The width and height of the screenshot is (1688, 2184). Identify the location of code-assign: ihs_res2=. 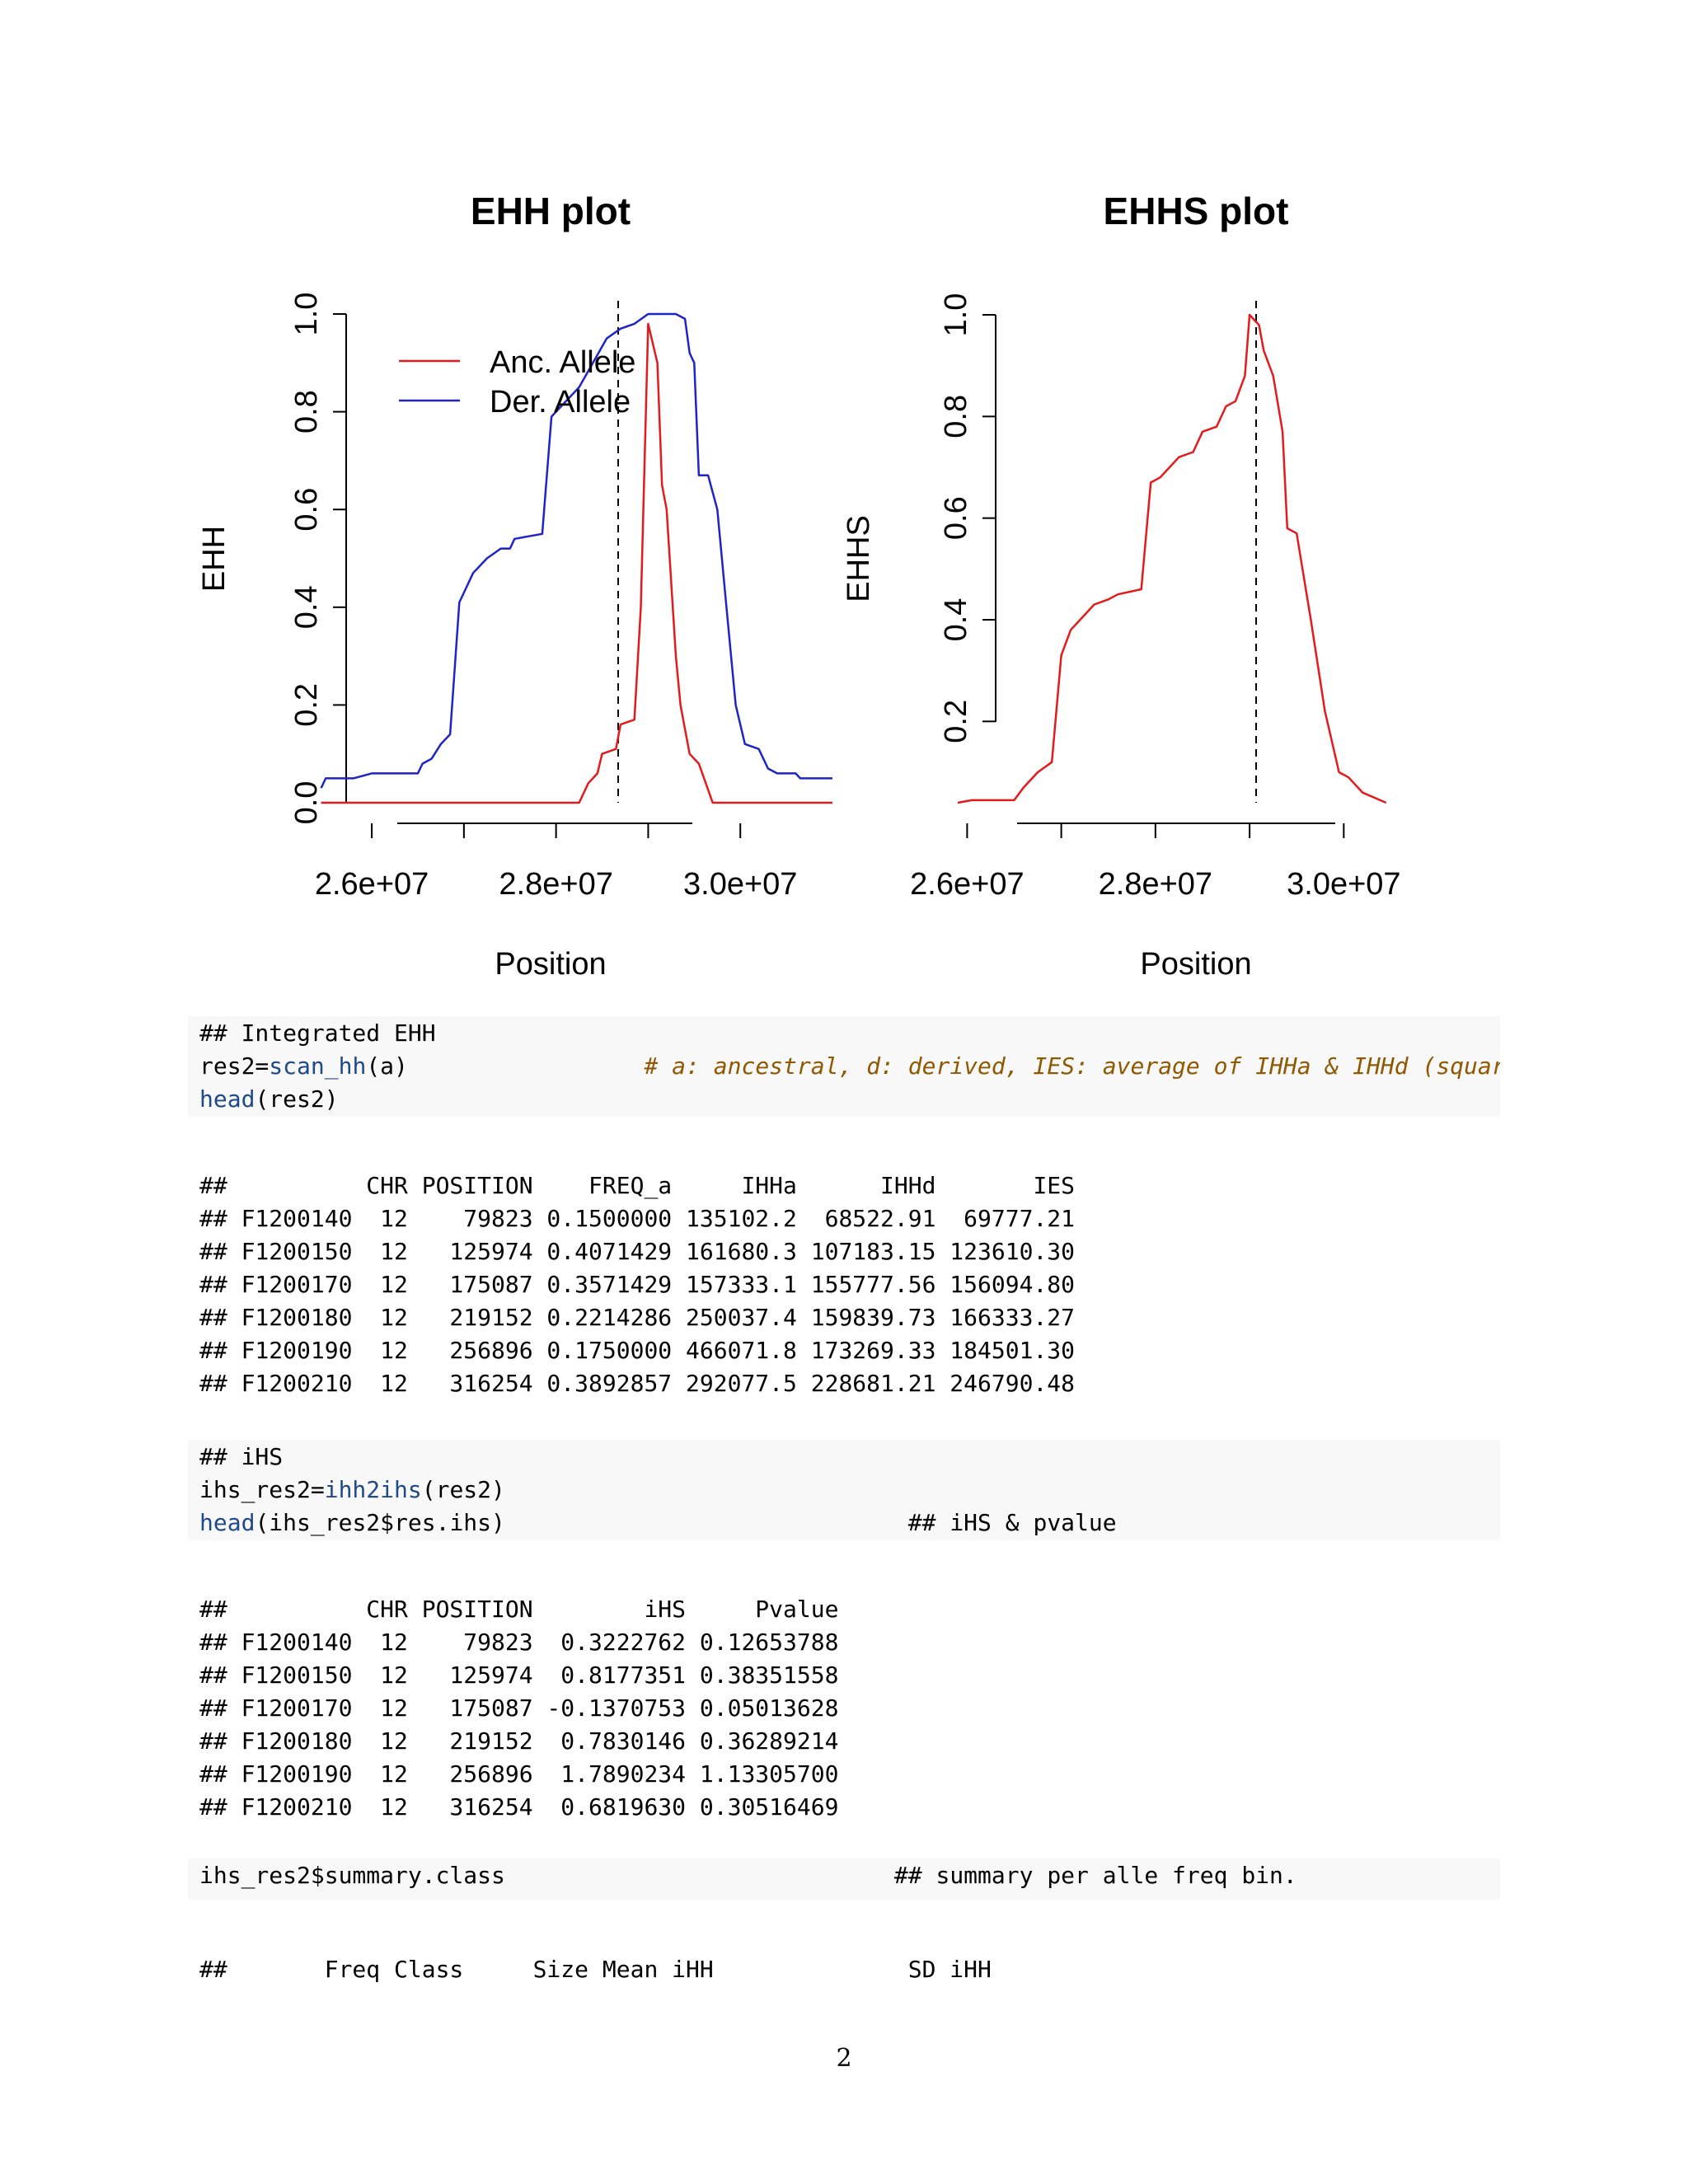
(262, 1489).